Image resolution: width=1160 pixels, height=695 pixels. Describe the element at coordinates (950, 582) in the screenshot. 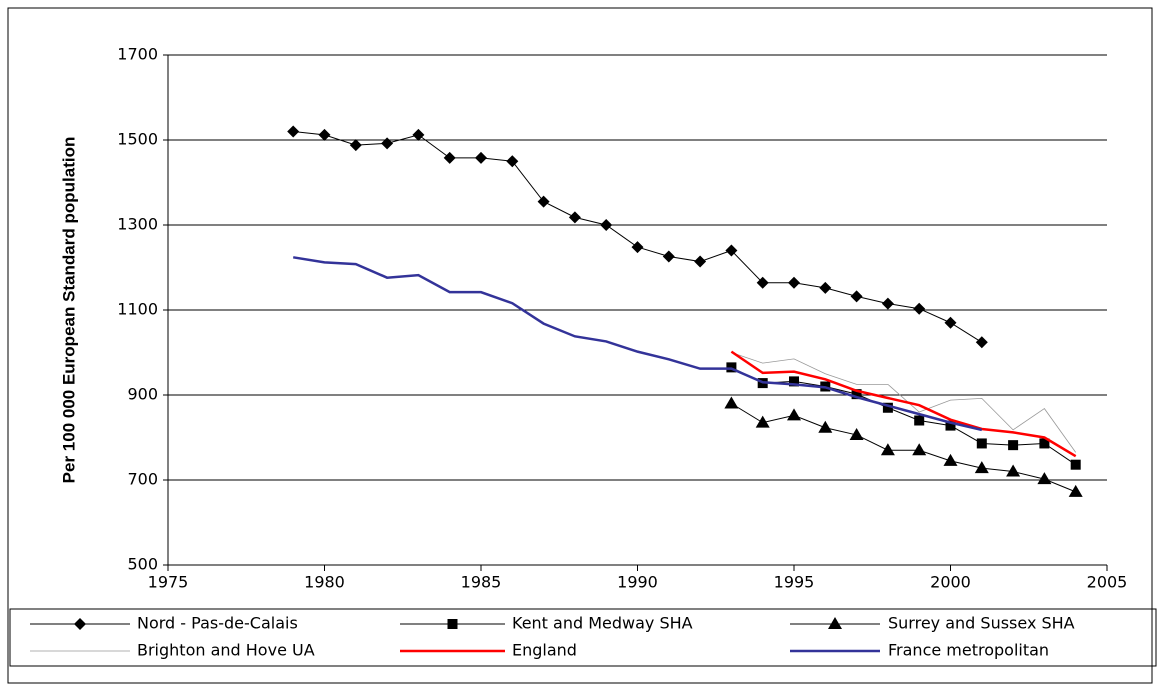

I see `x-tick-label: 2000` at that location.